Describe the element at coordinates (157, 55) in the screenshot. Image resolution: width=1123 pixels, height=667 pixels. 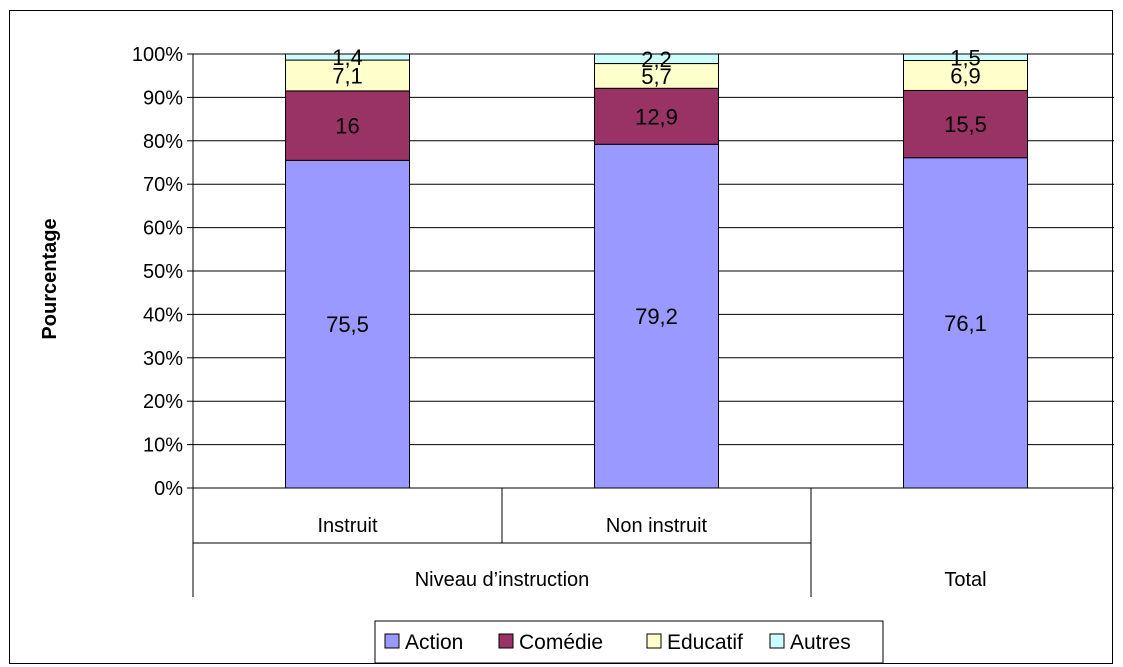
I see `y-tick-label: 100%` at that location.